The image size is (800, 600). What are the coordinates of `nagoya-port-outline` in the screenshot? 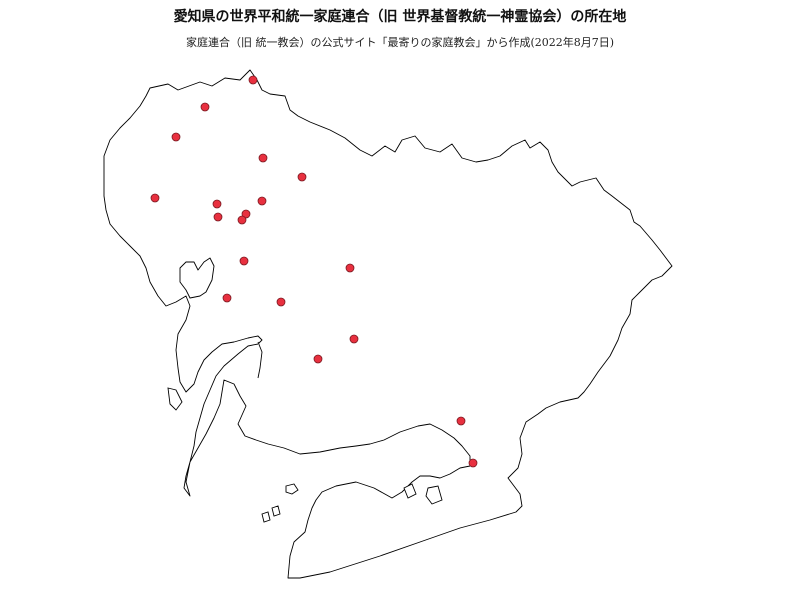 It's located at (197, 278).